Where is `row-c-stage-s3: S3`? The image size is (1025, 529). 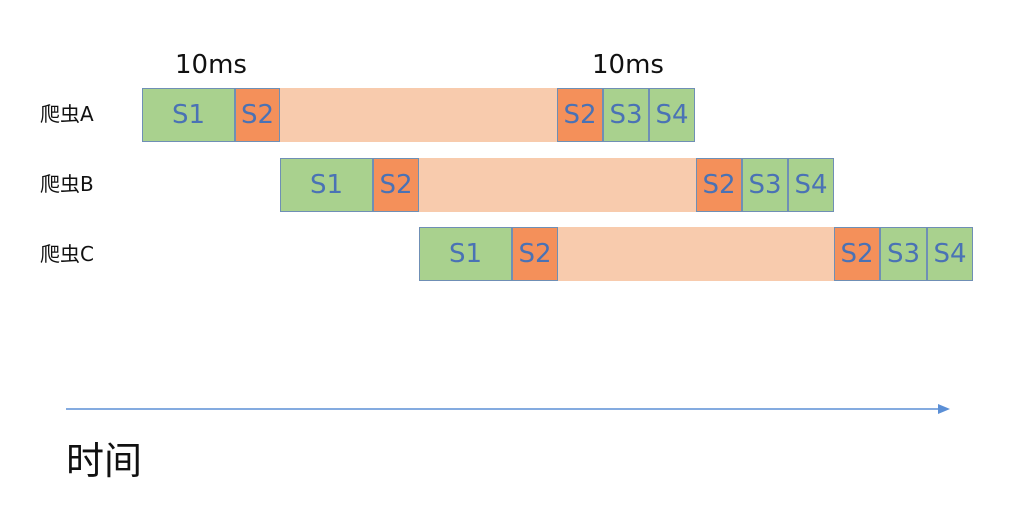
row-c-stage-s3: S3 is located at coordinates (903, 254).